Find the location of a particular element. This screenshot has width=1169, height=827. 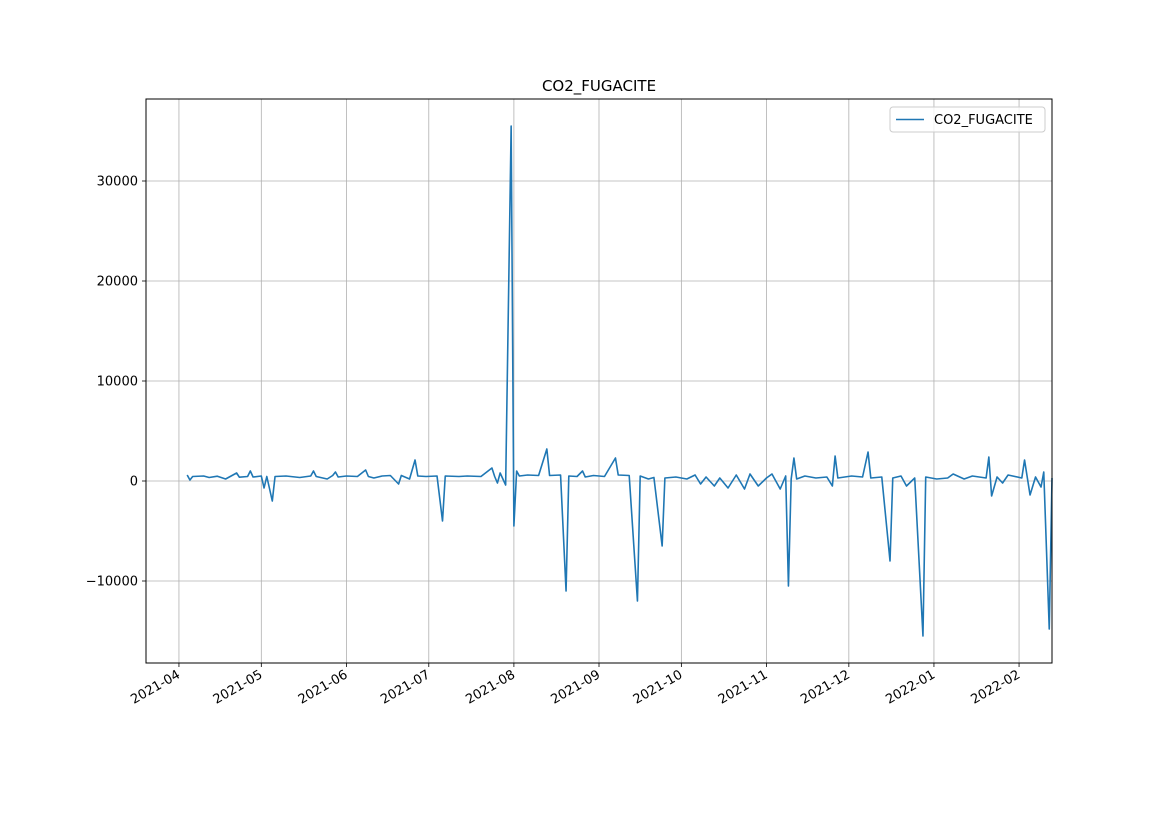

y-tick-label: 20000 is located at coordinates (117, 282).